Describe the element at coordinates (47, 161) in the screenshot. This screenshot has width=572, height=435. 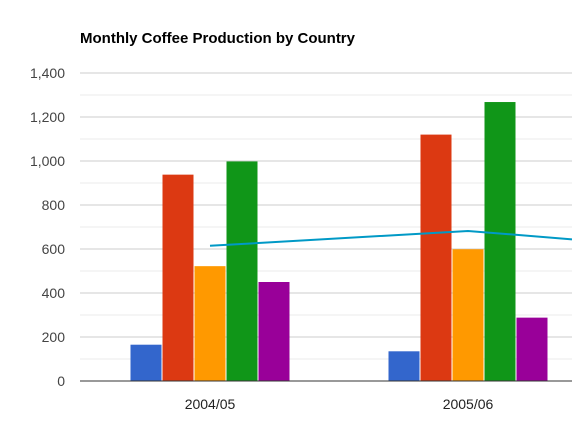
I see `y-tick-label: 1,000` at that location.